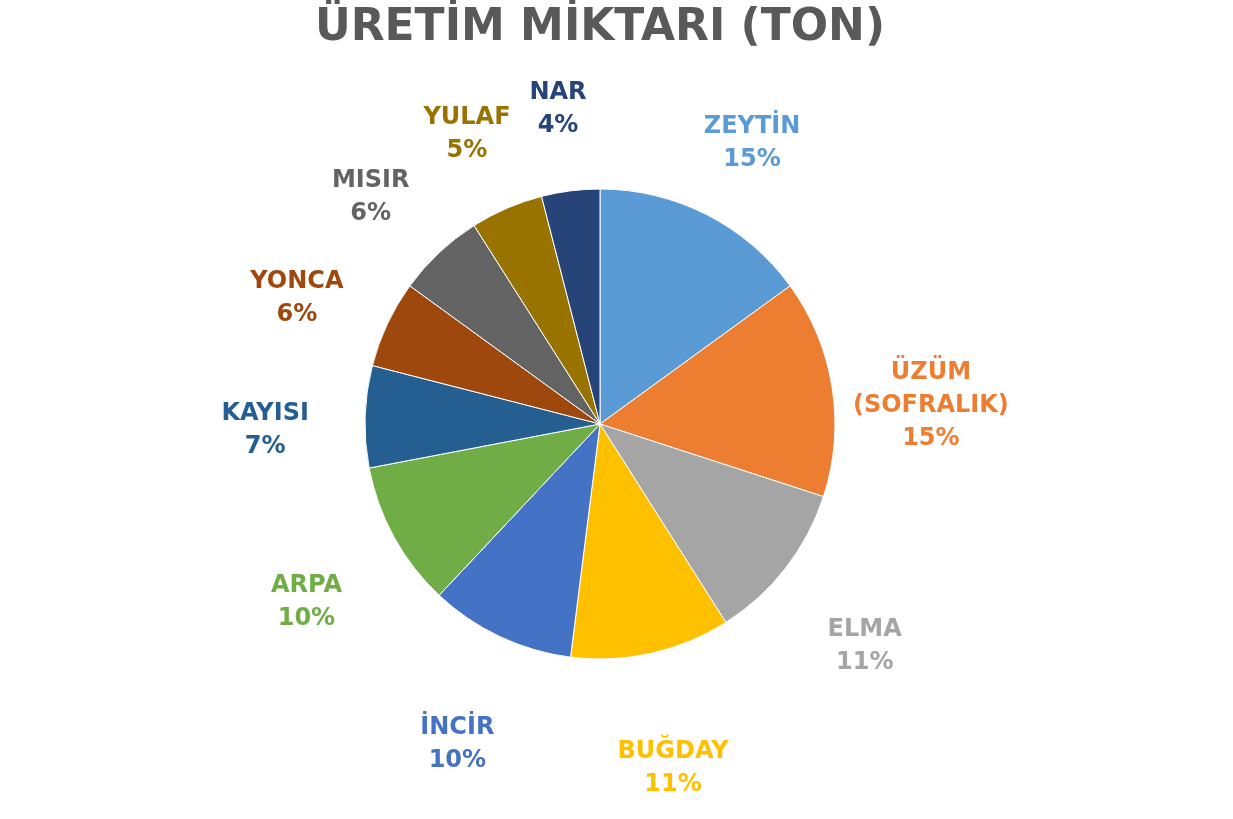 The width and height of the screenshot is (1233, 819). What do you see at coordinates (752, 124) in the screenshot?
I see `slice-label: ZEYTİN` at bounding box center [752, 124].